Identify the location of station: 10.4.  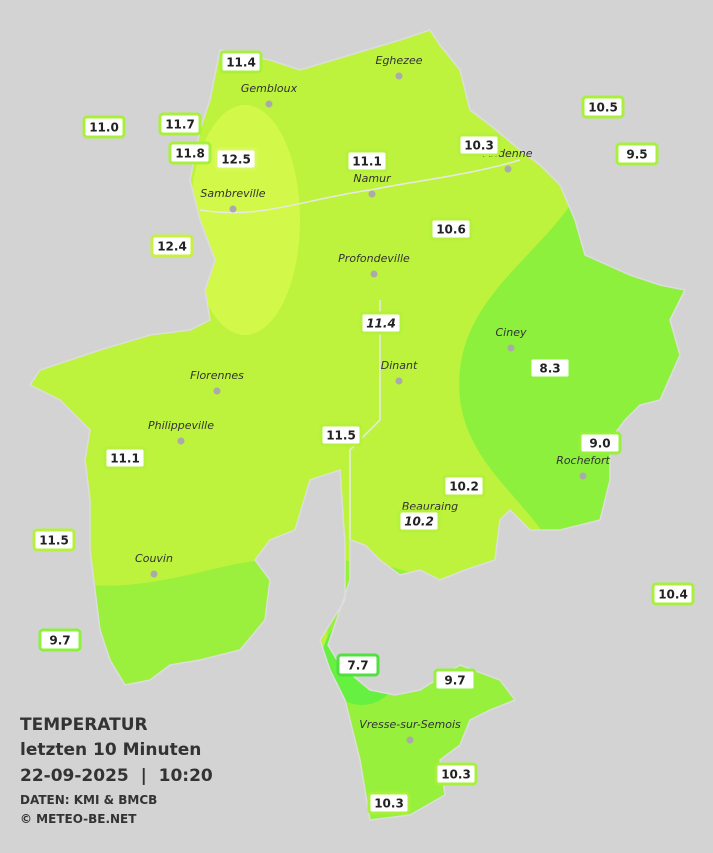
(673, 594).